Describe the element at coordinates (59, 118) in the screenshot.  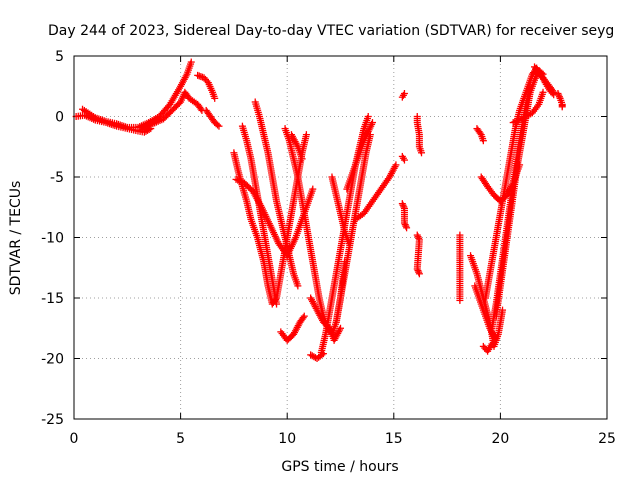
I see `y-tick-label: 0` at that location.